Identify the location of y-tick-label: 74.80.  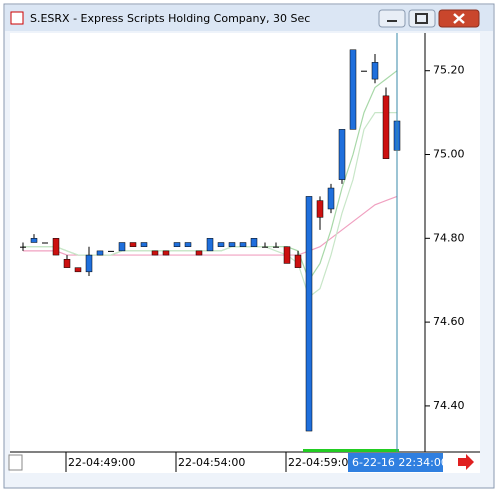
(449, 237).